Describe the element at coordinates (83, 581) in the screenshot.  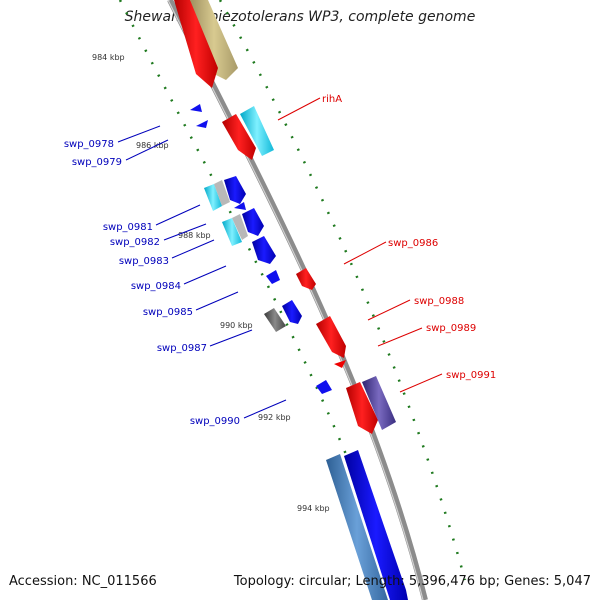
I see `accession-label: Accession: NC_011566` at that location.